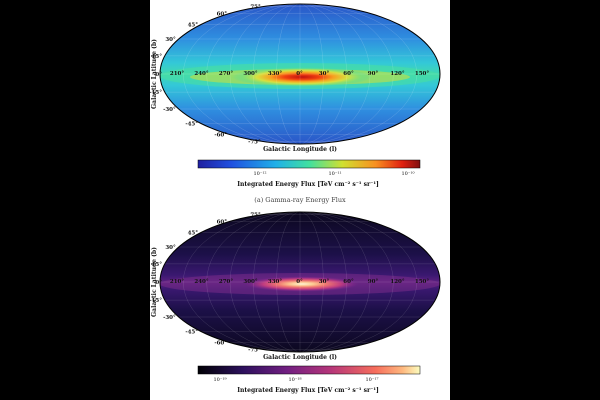 Image resolution: width=600 pixels, height=400 pixels. Describe the element at coordinates (154, 282) in the screenshot. I see `neutrino-ylabel: Galactic Latitude (b)` at that location.